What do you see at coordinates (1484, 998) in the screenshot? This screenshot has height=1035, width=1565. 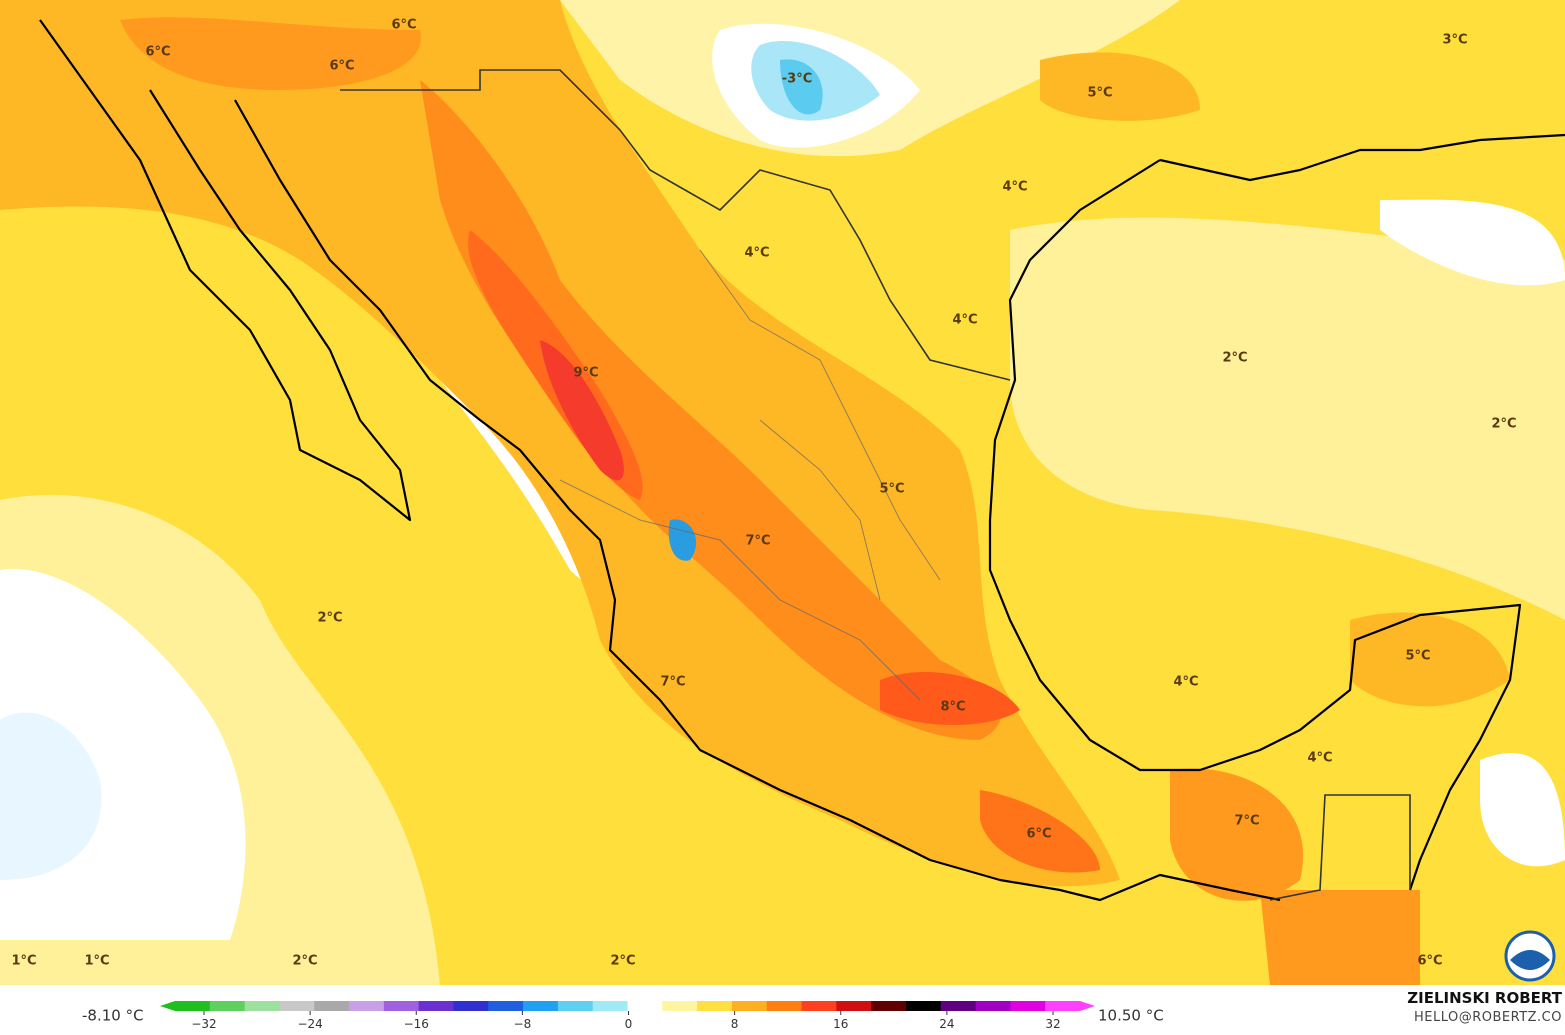 I see `credit-author: ZIELINSKI ROBERT` at bounding box center [1484, 998].